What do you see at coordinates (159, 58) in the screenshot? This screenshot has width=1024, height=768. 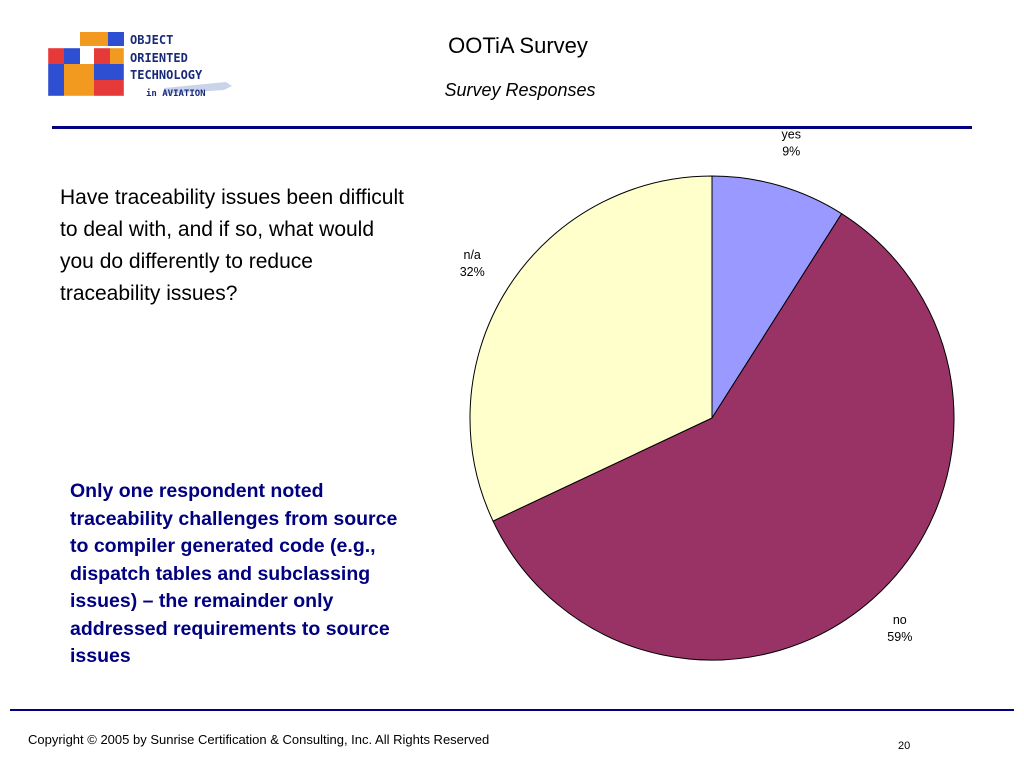 I see `logo-word-oriented: ORIENTED` at bounding box center [159, 58].